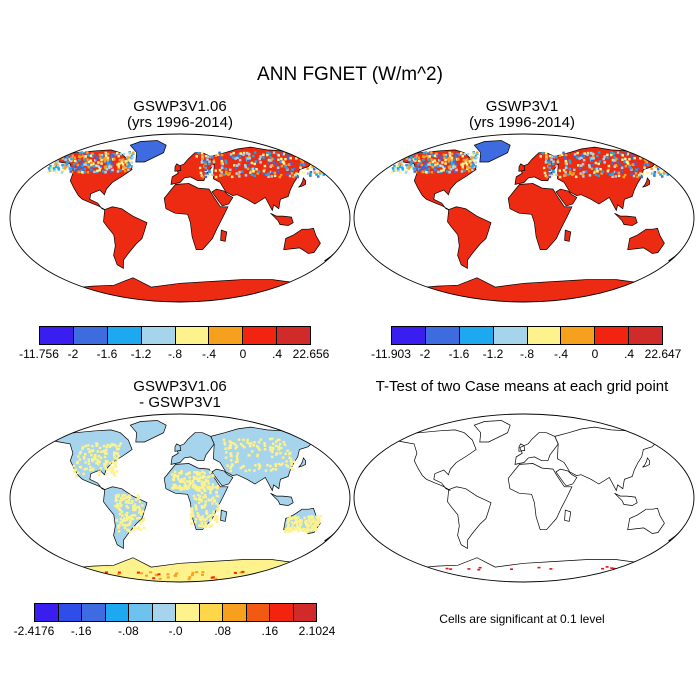  Describe the element at coordinates (646, 462) in the screenshot. I see `continent-japan` at that location.